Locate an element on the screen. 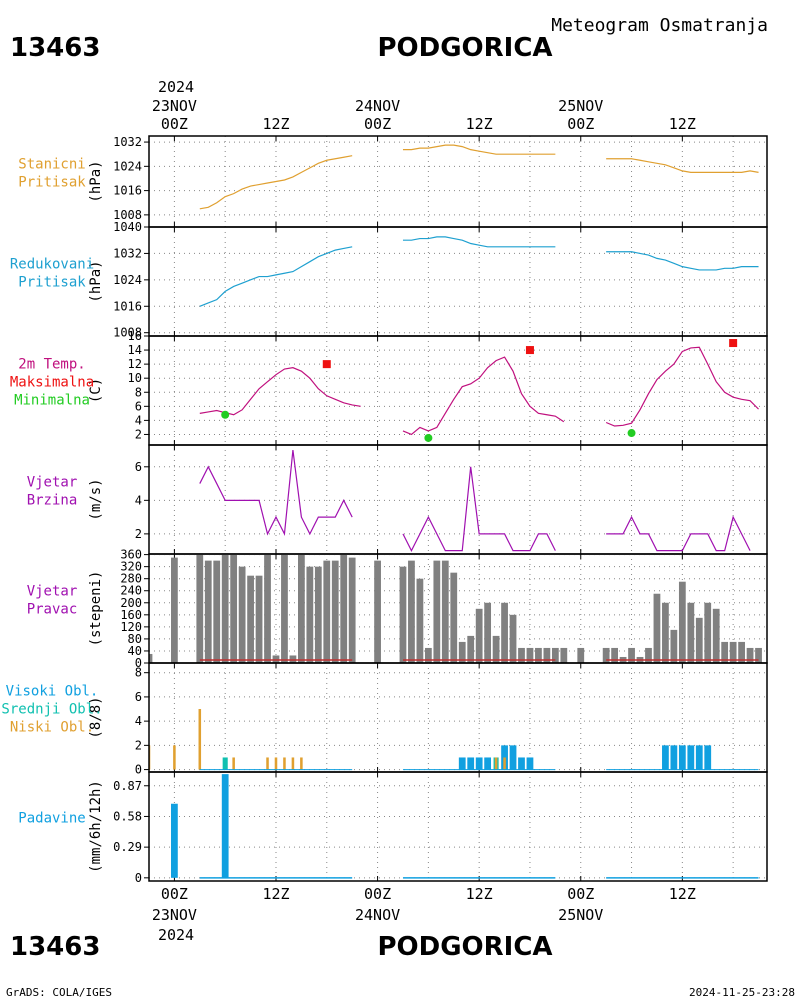 The width and height of the screenshot is (800, 1000). grid-temperature is located at coordinates (458, 390).